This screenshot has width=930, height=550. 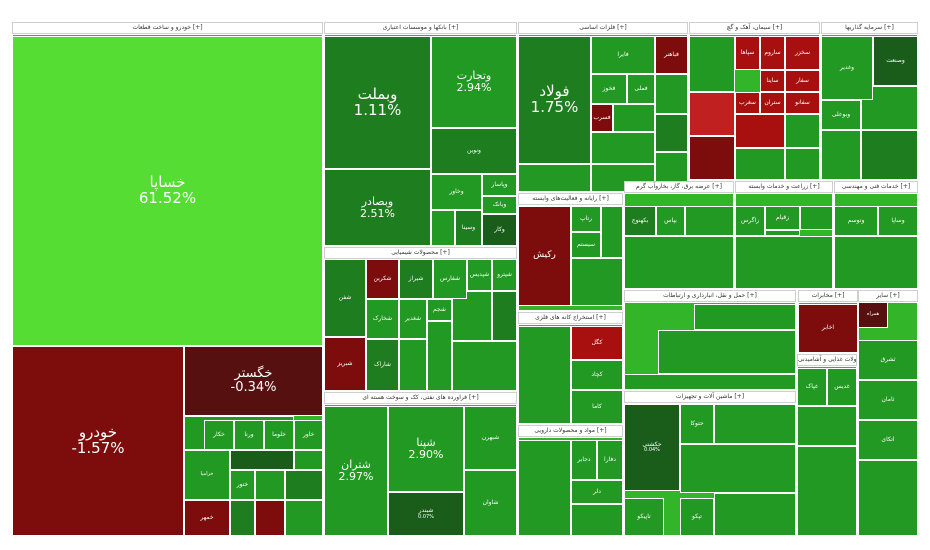 I want to click on stock-tile: فولاد 1.75%, so click(x=554, y=100).